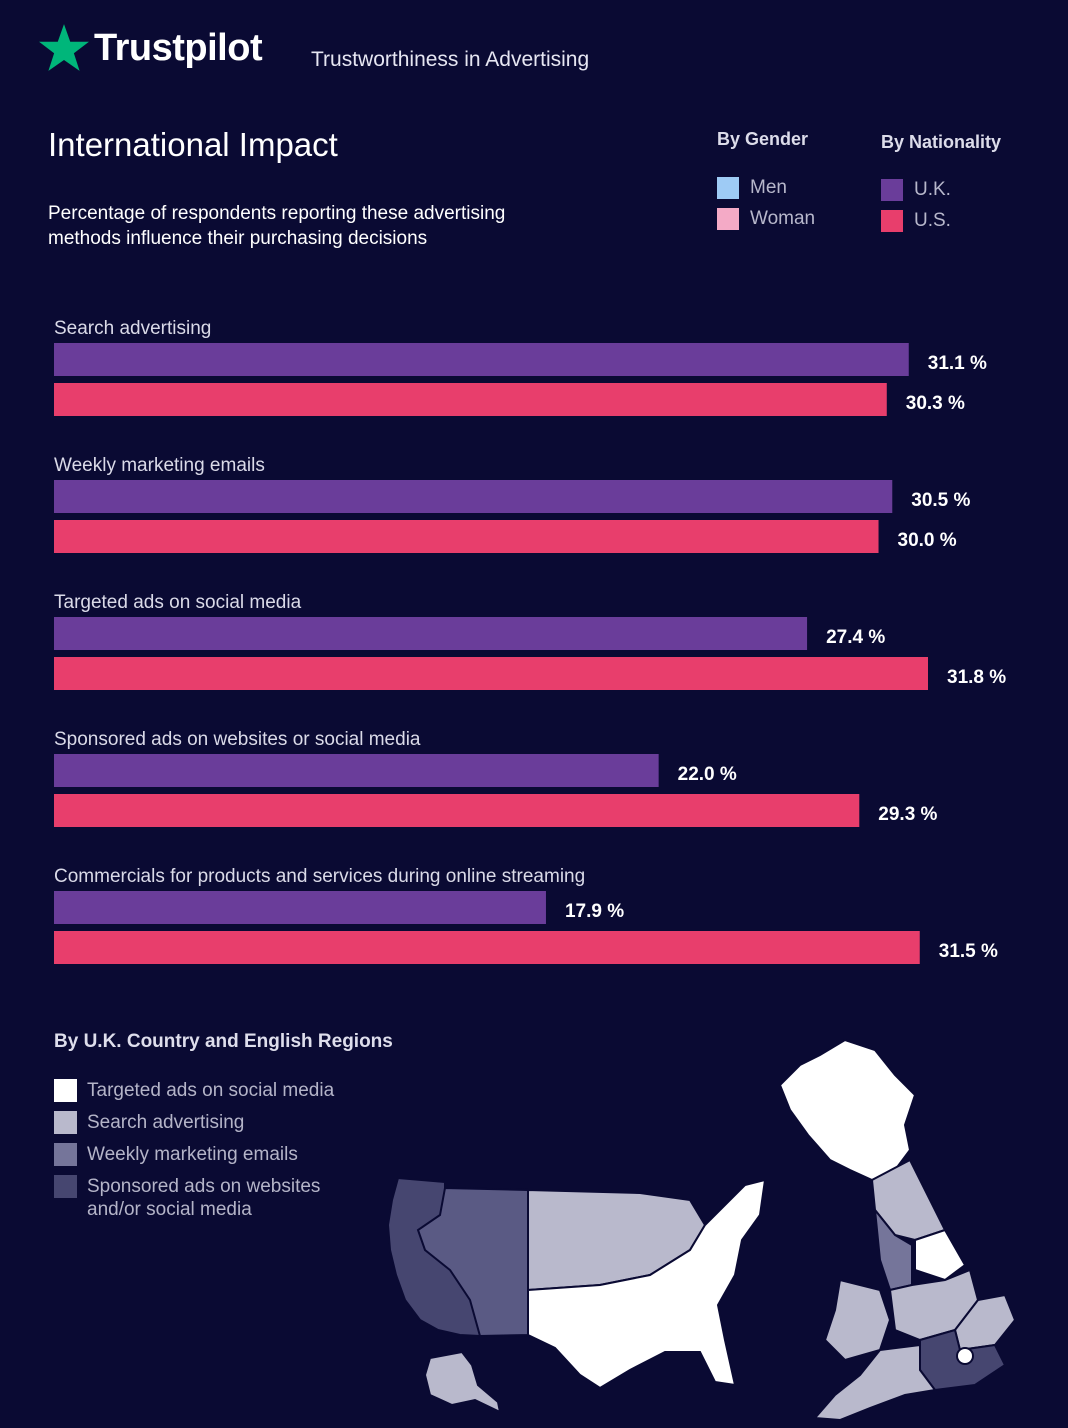  Describe the element at coordinates (940, 500) in the screenshot. I see `data-label: 30.5 %` at that location.